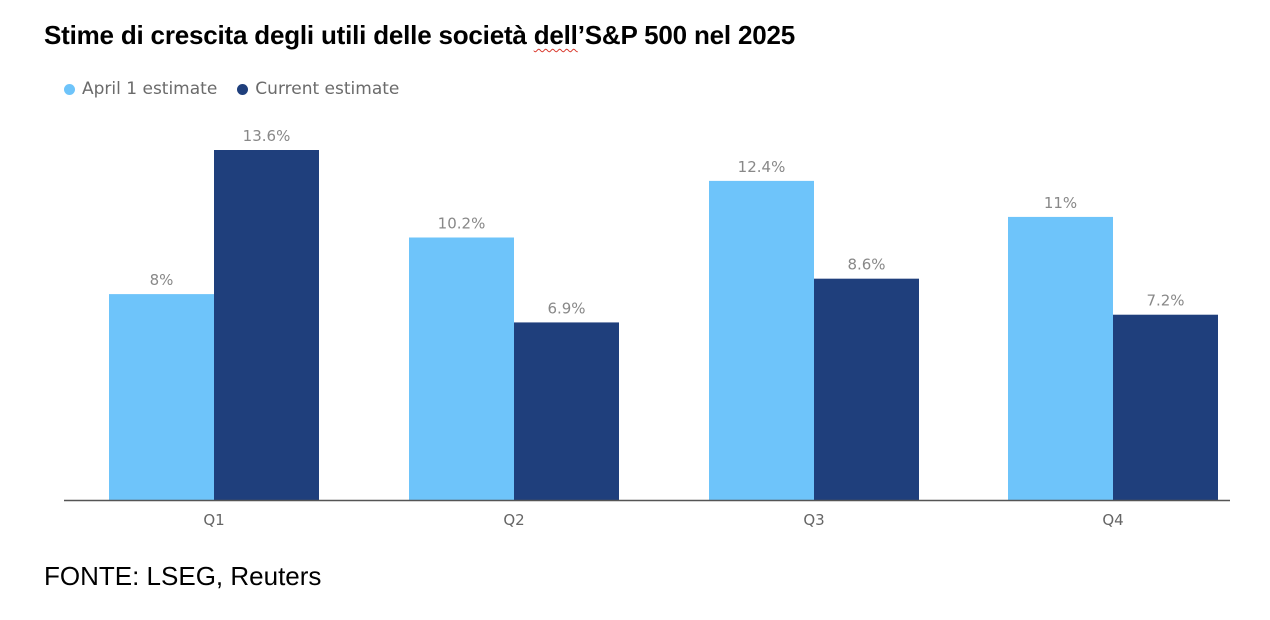 The image size is (1270, 620). What do you see at coordinates (150, 89) in the screenshot?
I see `legend-label-april: April 1 estimate` at bounding box center [150, 89].